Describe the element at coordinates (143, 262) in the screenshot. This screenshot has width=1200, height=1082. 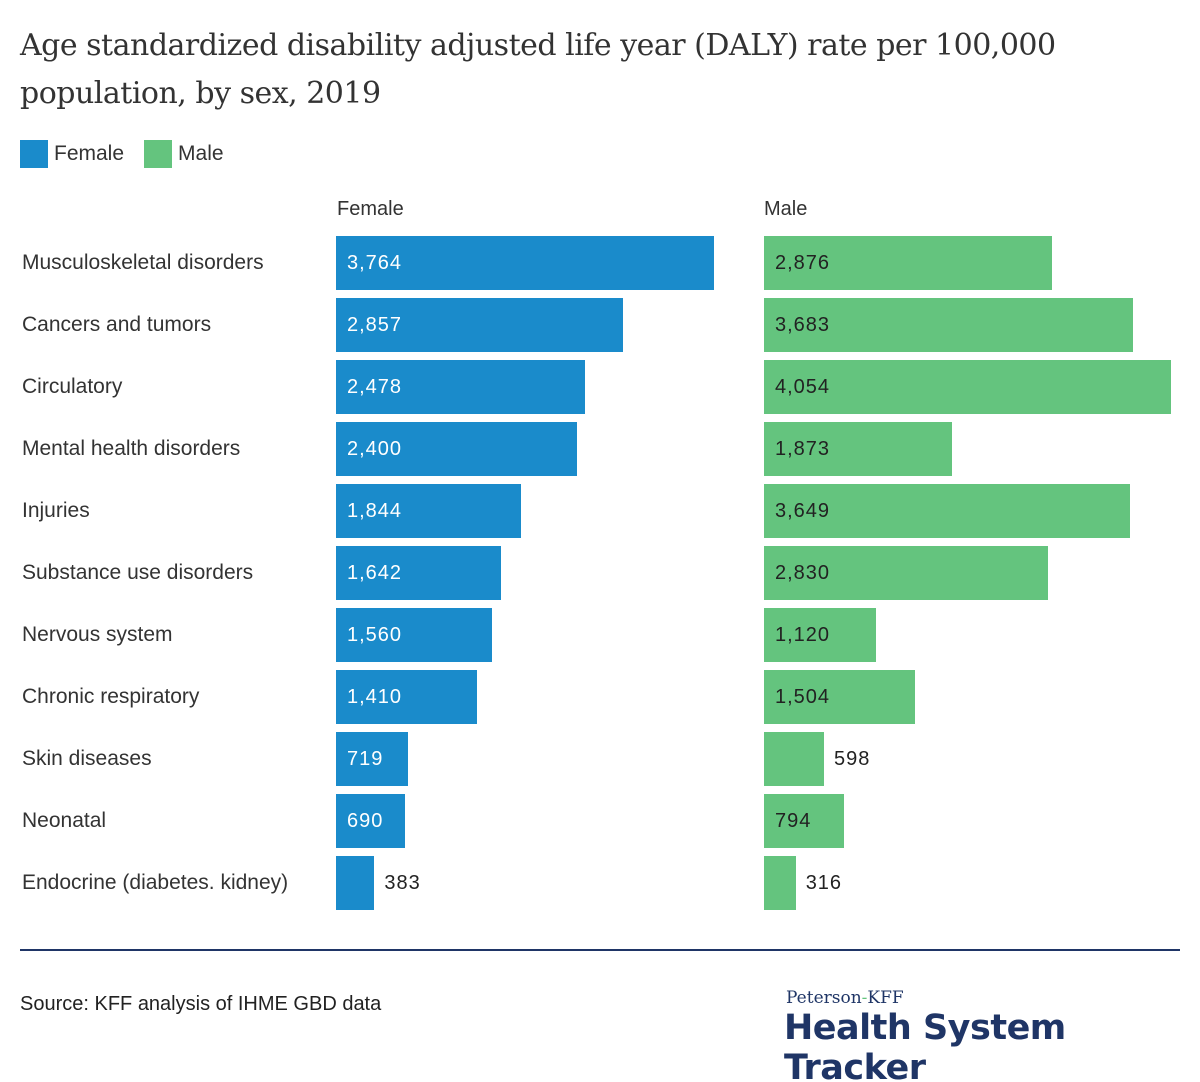
I see `category-label: Musculoskeletal disorders` at that location.